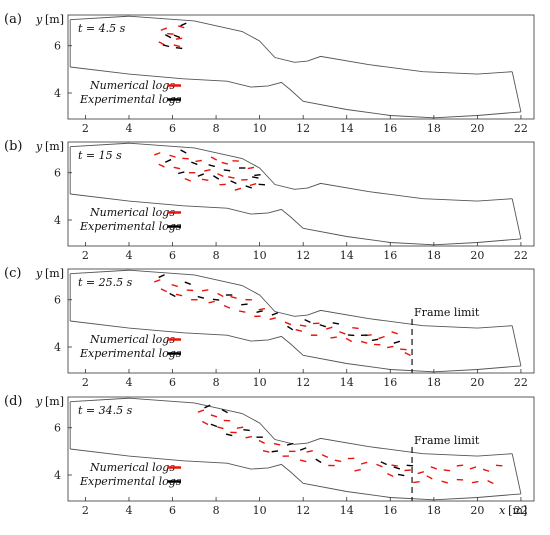 The height and width of the screenshot is (535, 550). I want to click on time-label: t = 34.5 s, so click(105, 410).